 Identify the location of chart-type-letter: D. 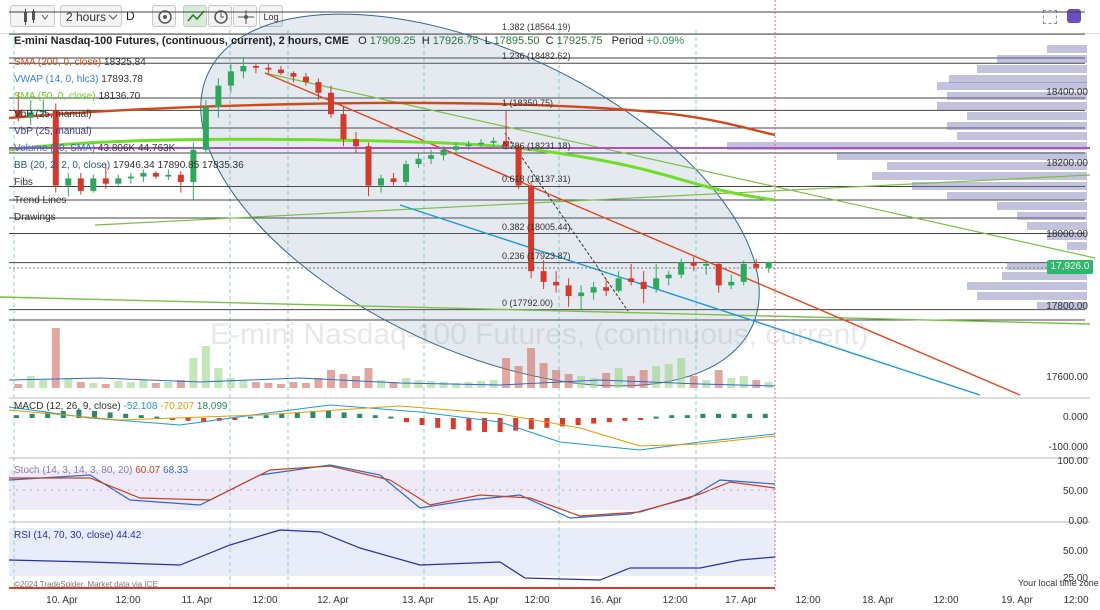
(130, 16).